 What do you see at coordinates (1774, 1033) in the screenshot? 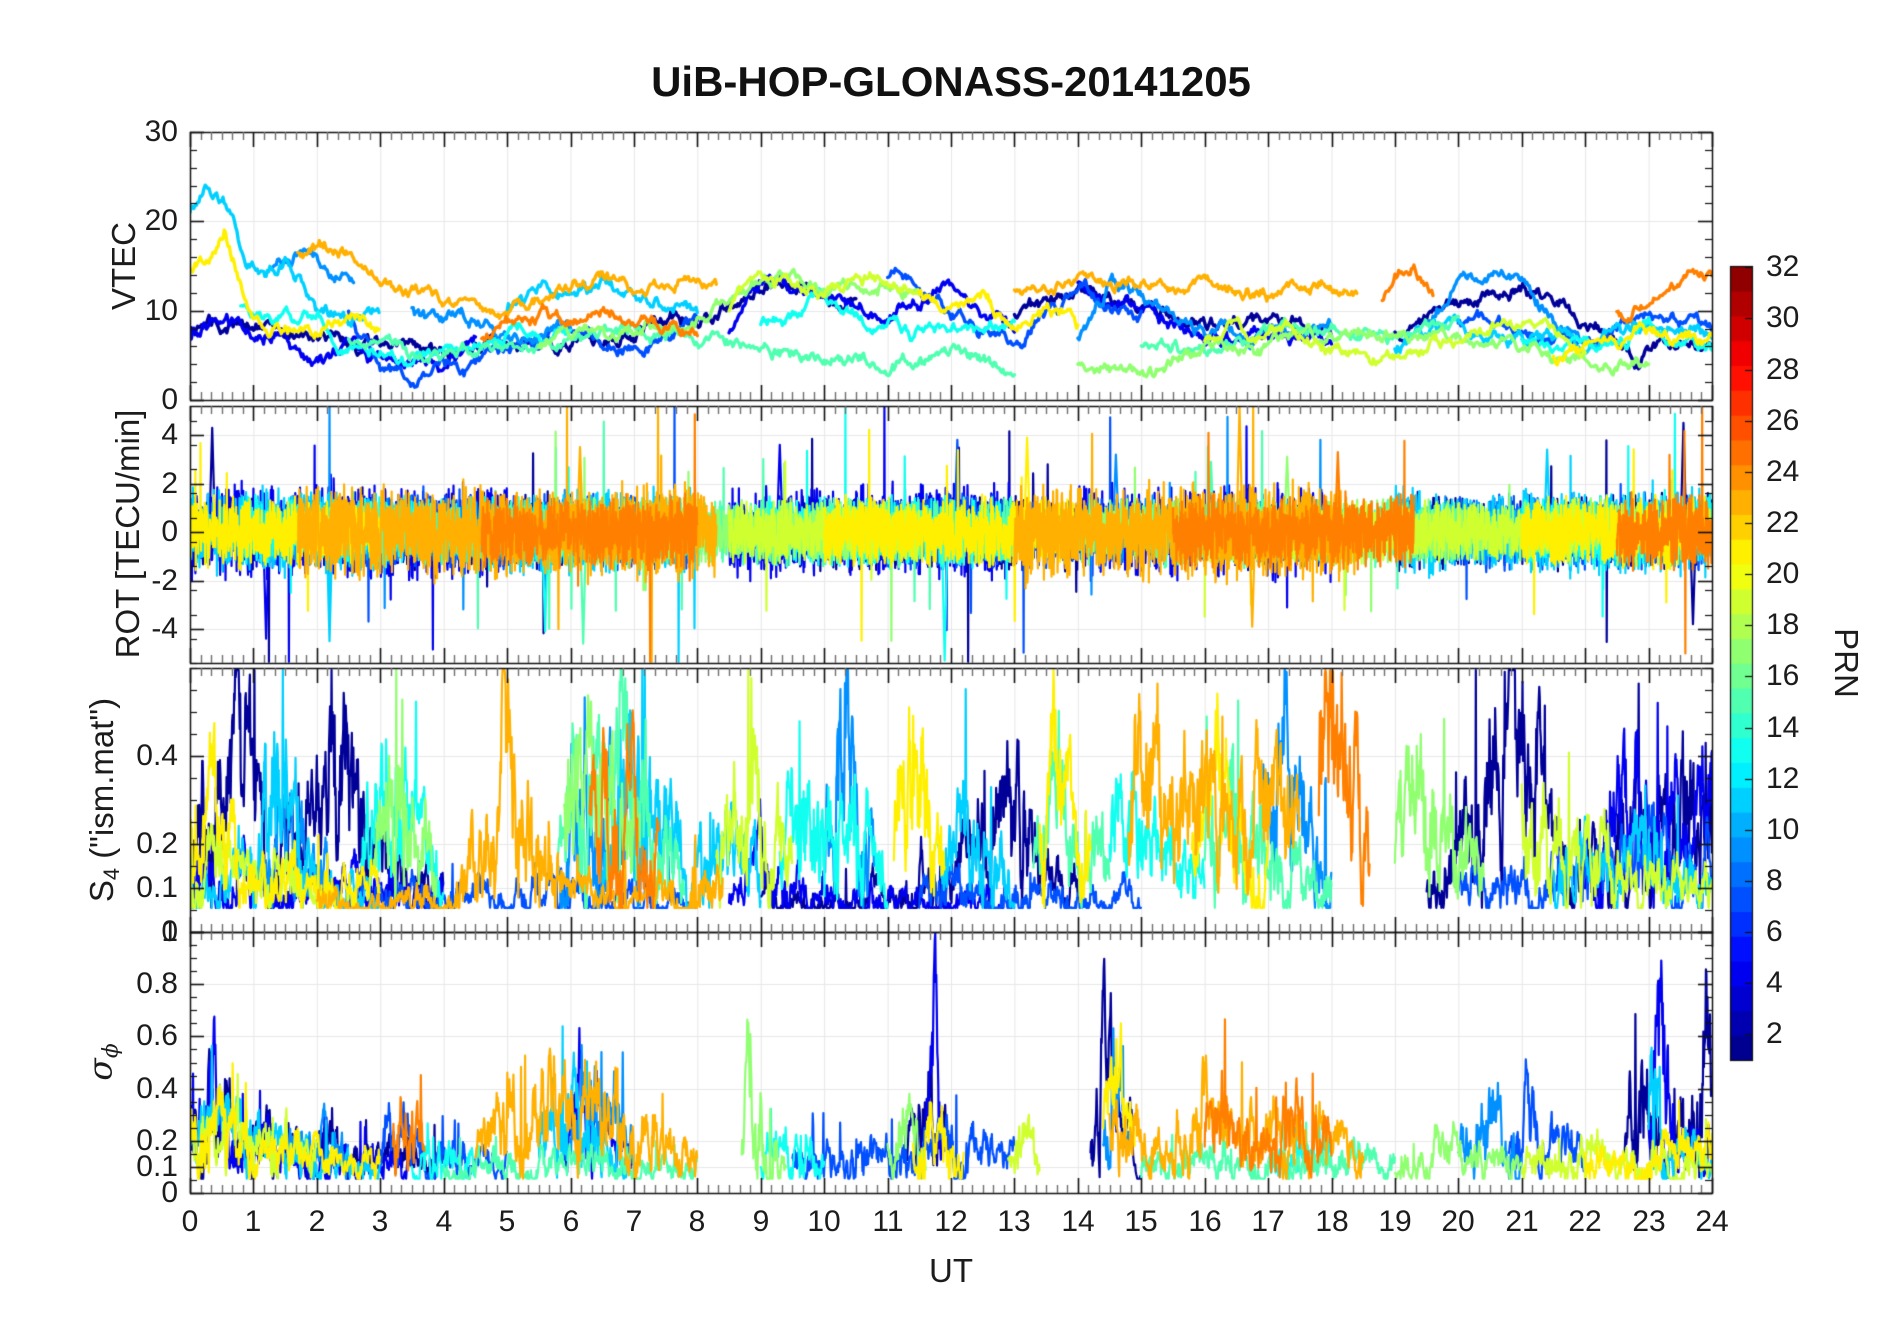
I see `colorbar-tick-label: 2` at bounding box center [1774, 1033].